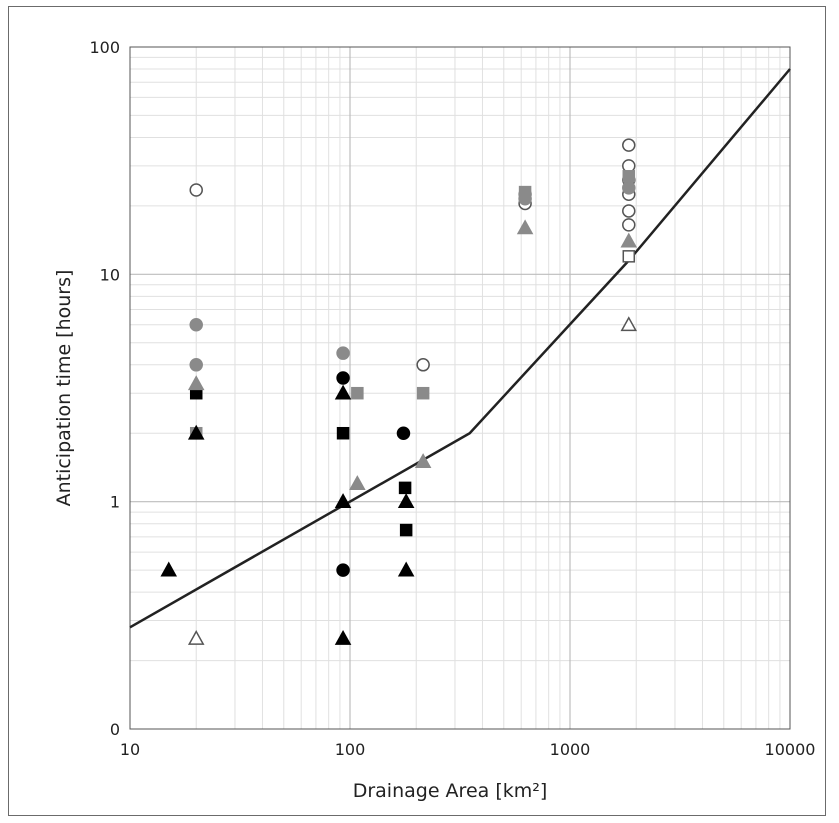  What do you see at coordinates (468, 749) in the screenshot?
I see `x-axis-ticks: 10 100 1000 10000` at bounding box center [468, 749].